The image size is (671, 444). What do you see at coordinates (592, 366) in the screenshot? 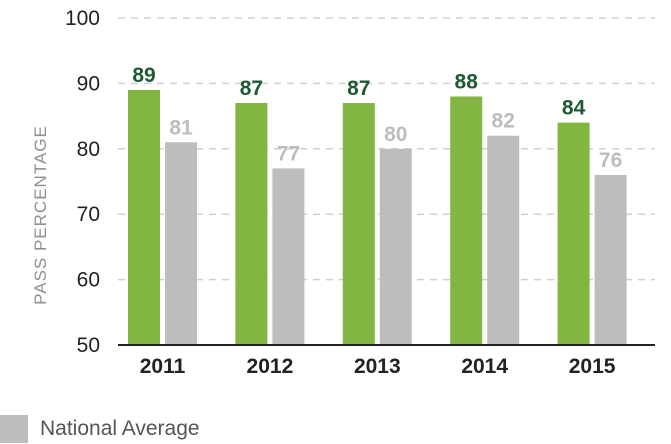
I see `x-tick-2015: 2015` at bounding box center [592, 366].